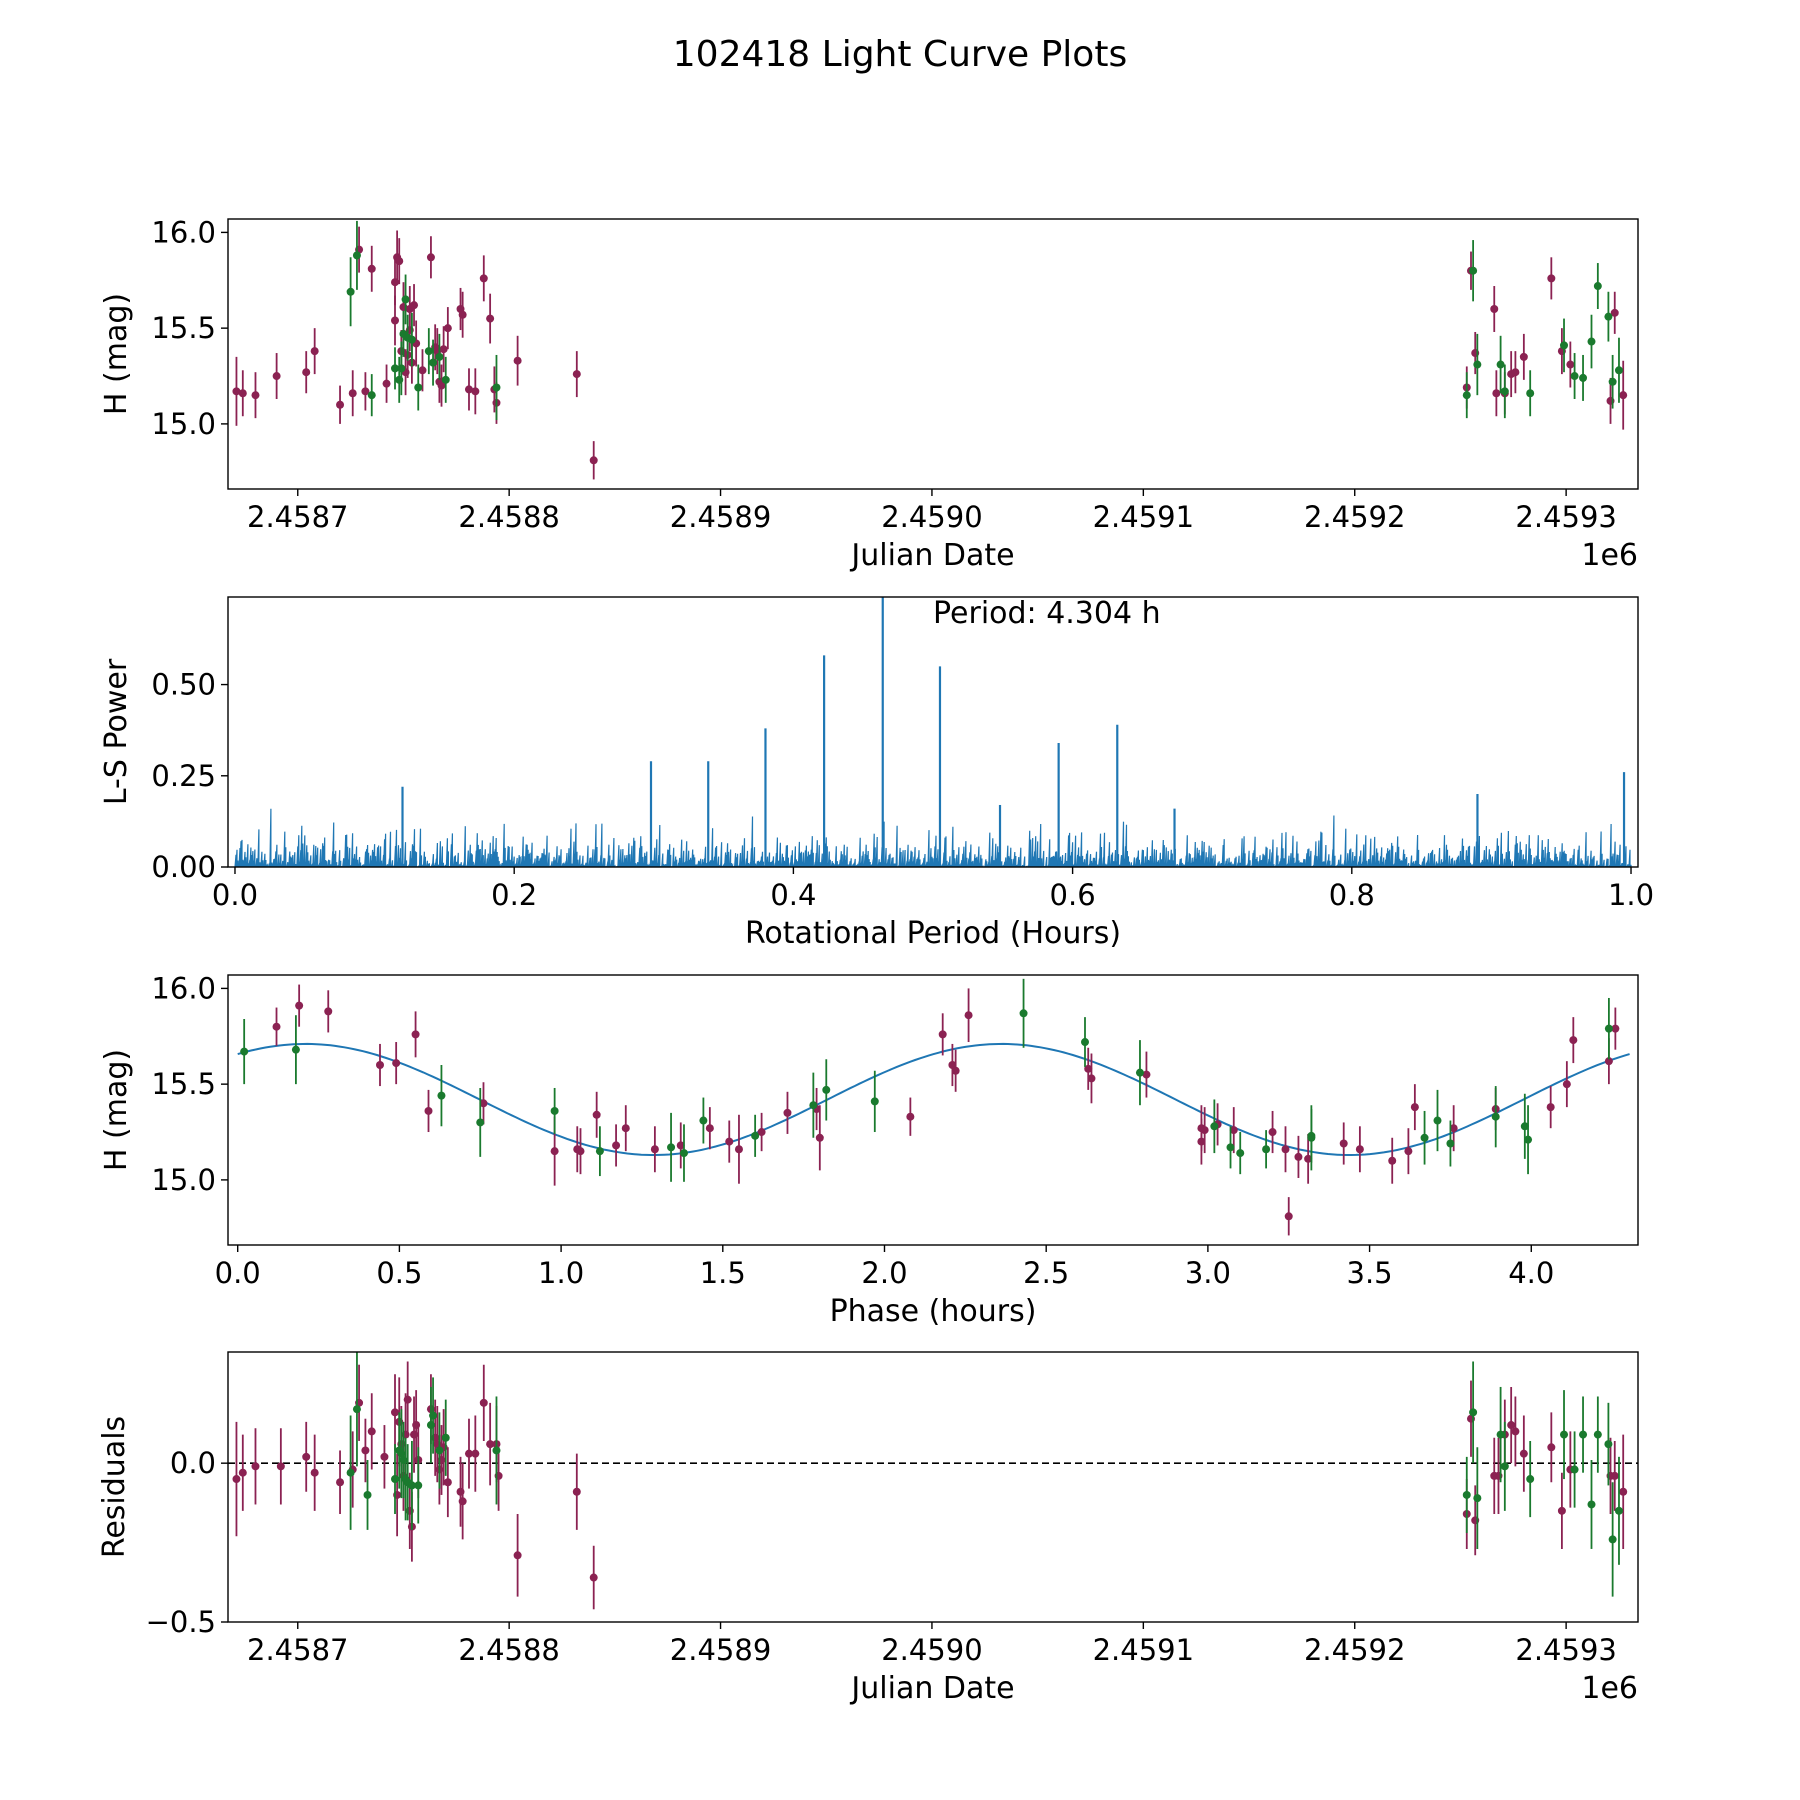 This screenshot has height=1800, width=1800. Describe the element at coordinates (933, 354) in the screenshot. I see `axes-frame-lightcurve` at that location.